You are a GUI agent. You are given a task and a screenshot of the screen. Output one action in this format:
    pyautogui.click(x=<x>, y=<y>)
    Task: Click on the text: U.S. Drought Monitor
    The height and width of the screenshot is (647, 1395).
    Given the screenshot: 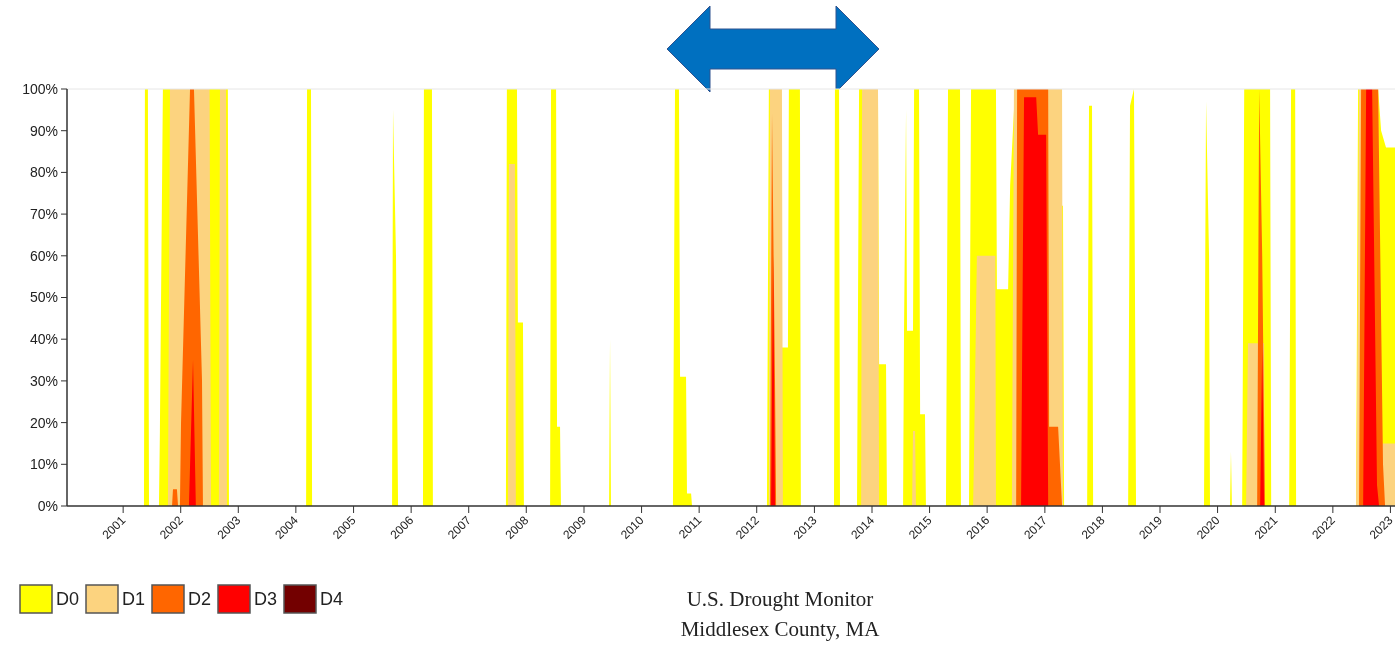 What is the action you would take?
    pyautogui.click(x=780, y=599)
    